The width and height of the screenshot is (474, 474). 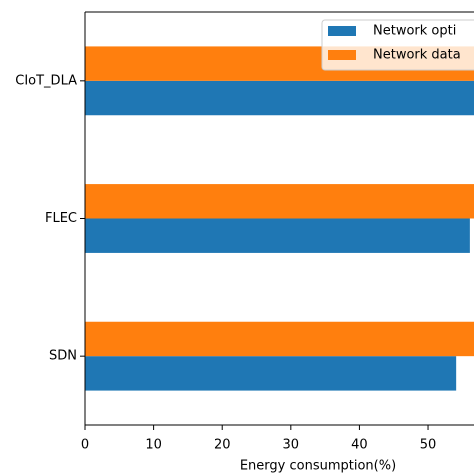 I want to click on legend-label: Network data, so click(x=417, y=55).